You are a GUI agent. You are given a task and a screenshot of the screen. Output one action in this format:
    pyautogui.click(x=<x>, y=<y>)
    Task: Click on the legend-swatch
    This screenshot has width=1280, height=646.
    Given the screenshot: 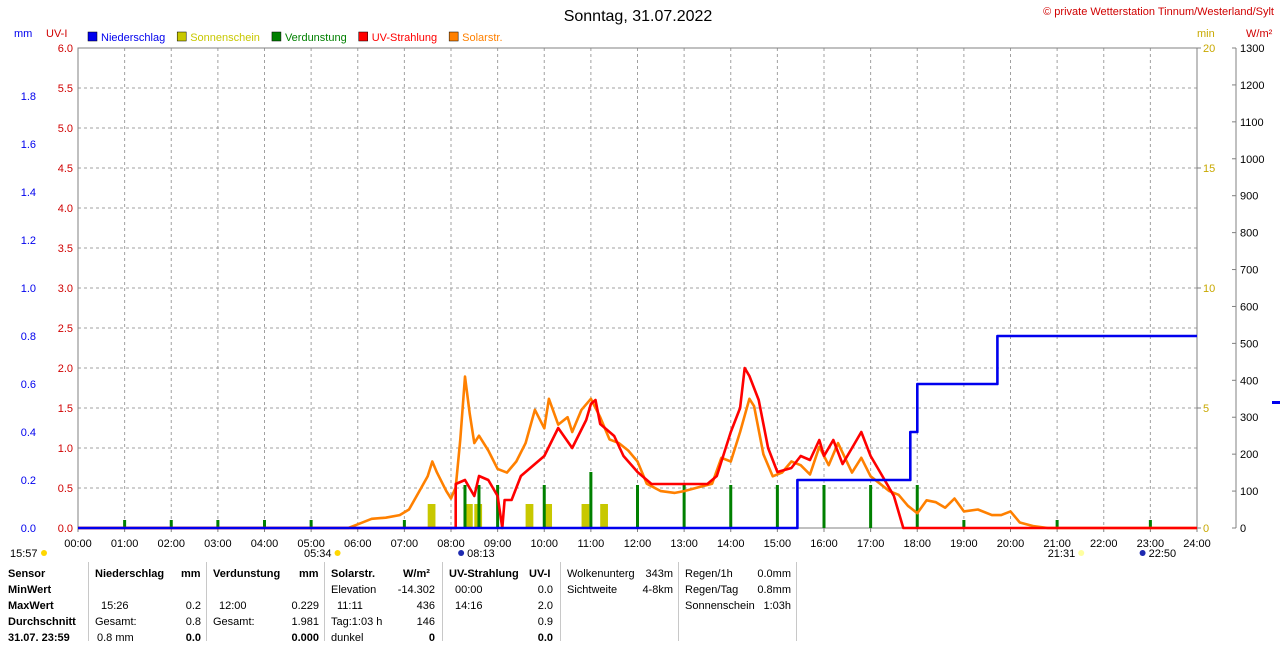 What is the action you would take?
    pyautogui.click(x=92, y=36)
    